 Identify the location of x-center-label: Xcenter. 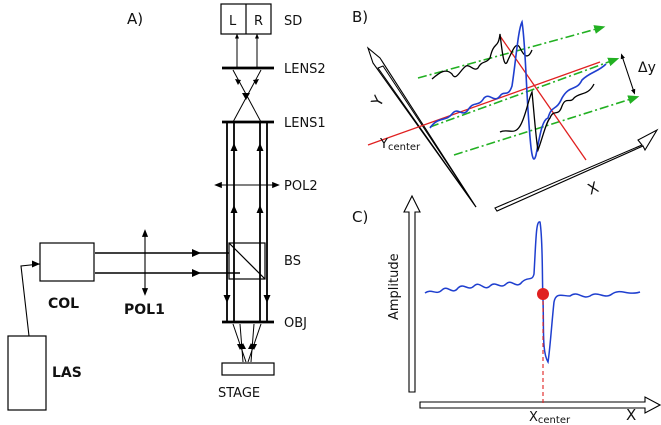
(550, 417).